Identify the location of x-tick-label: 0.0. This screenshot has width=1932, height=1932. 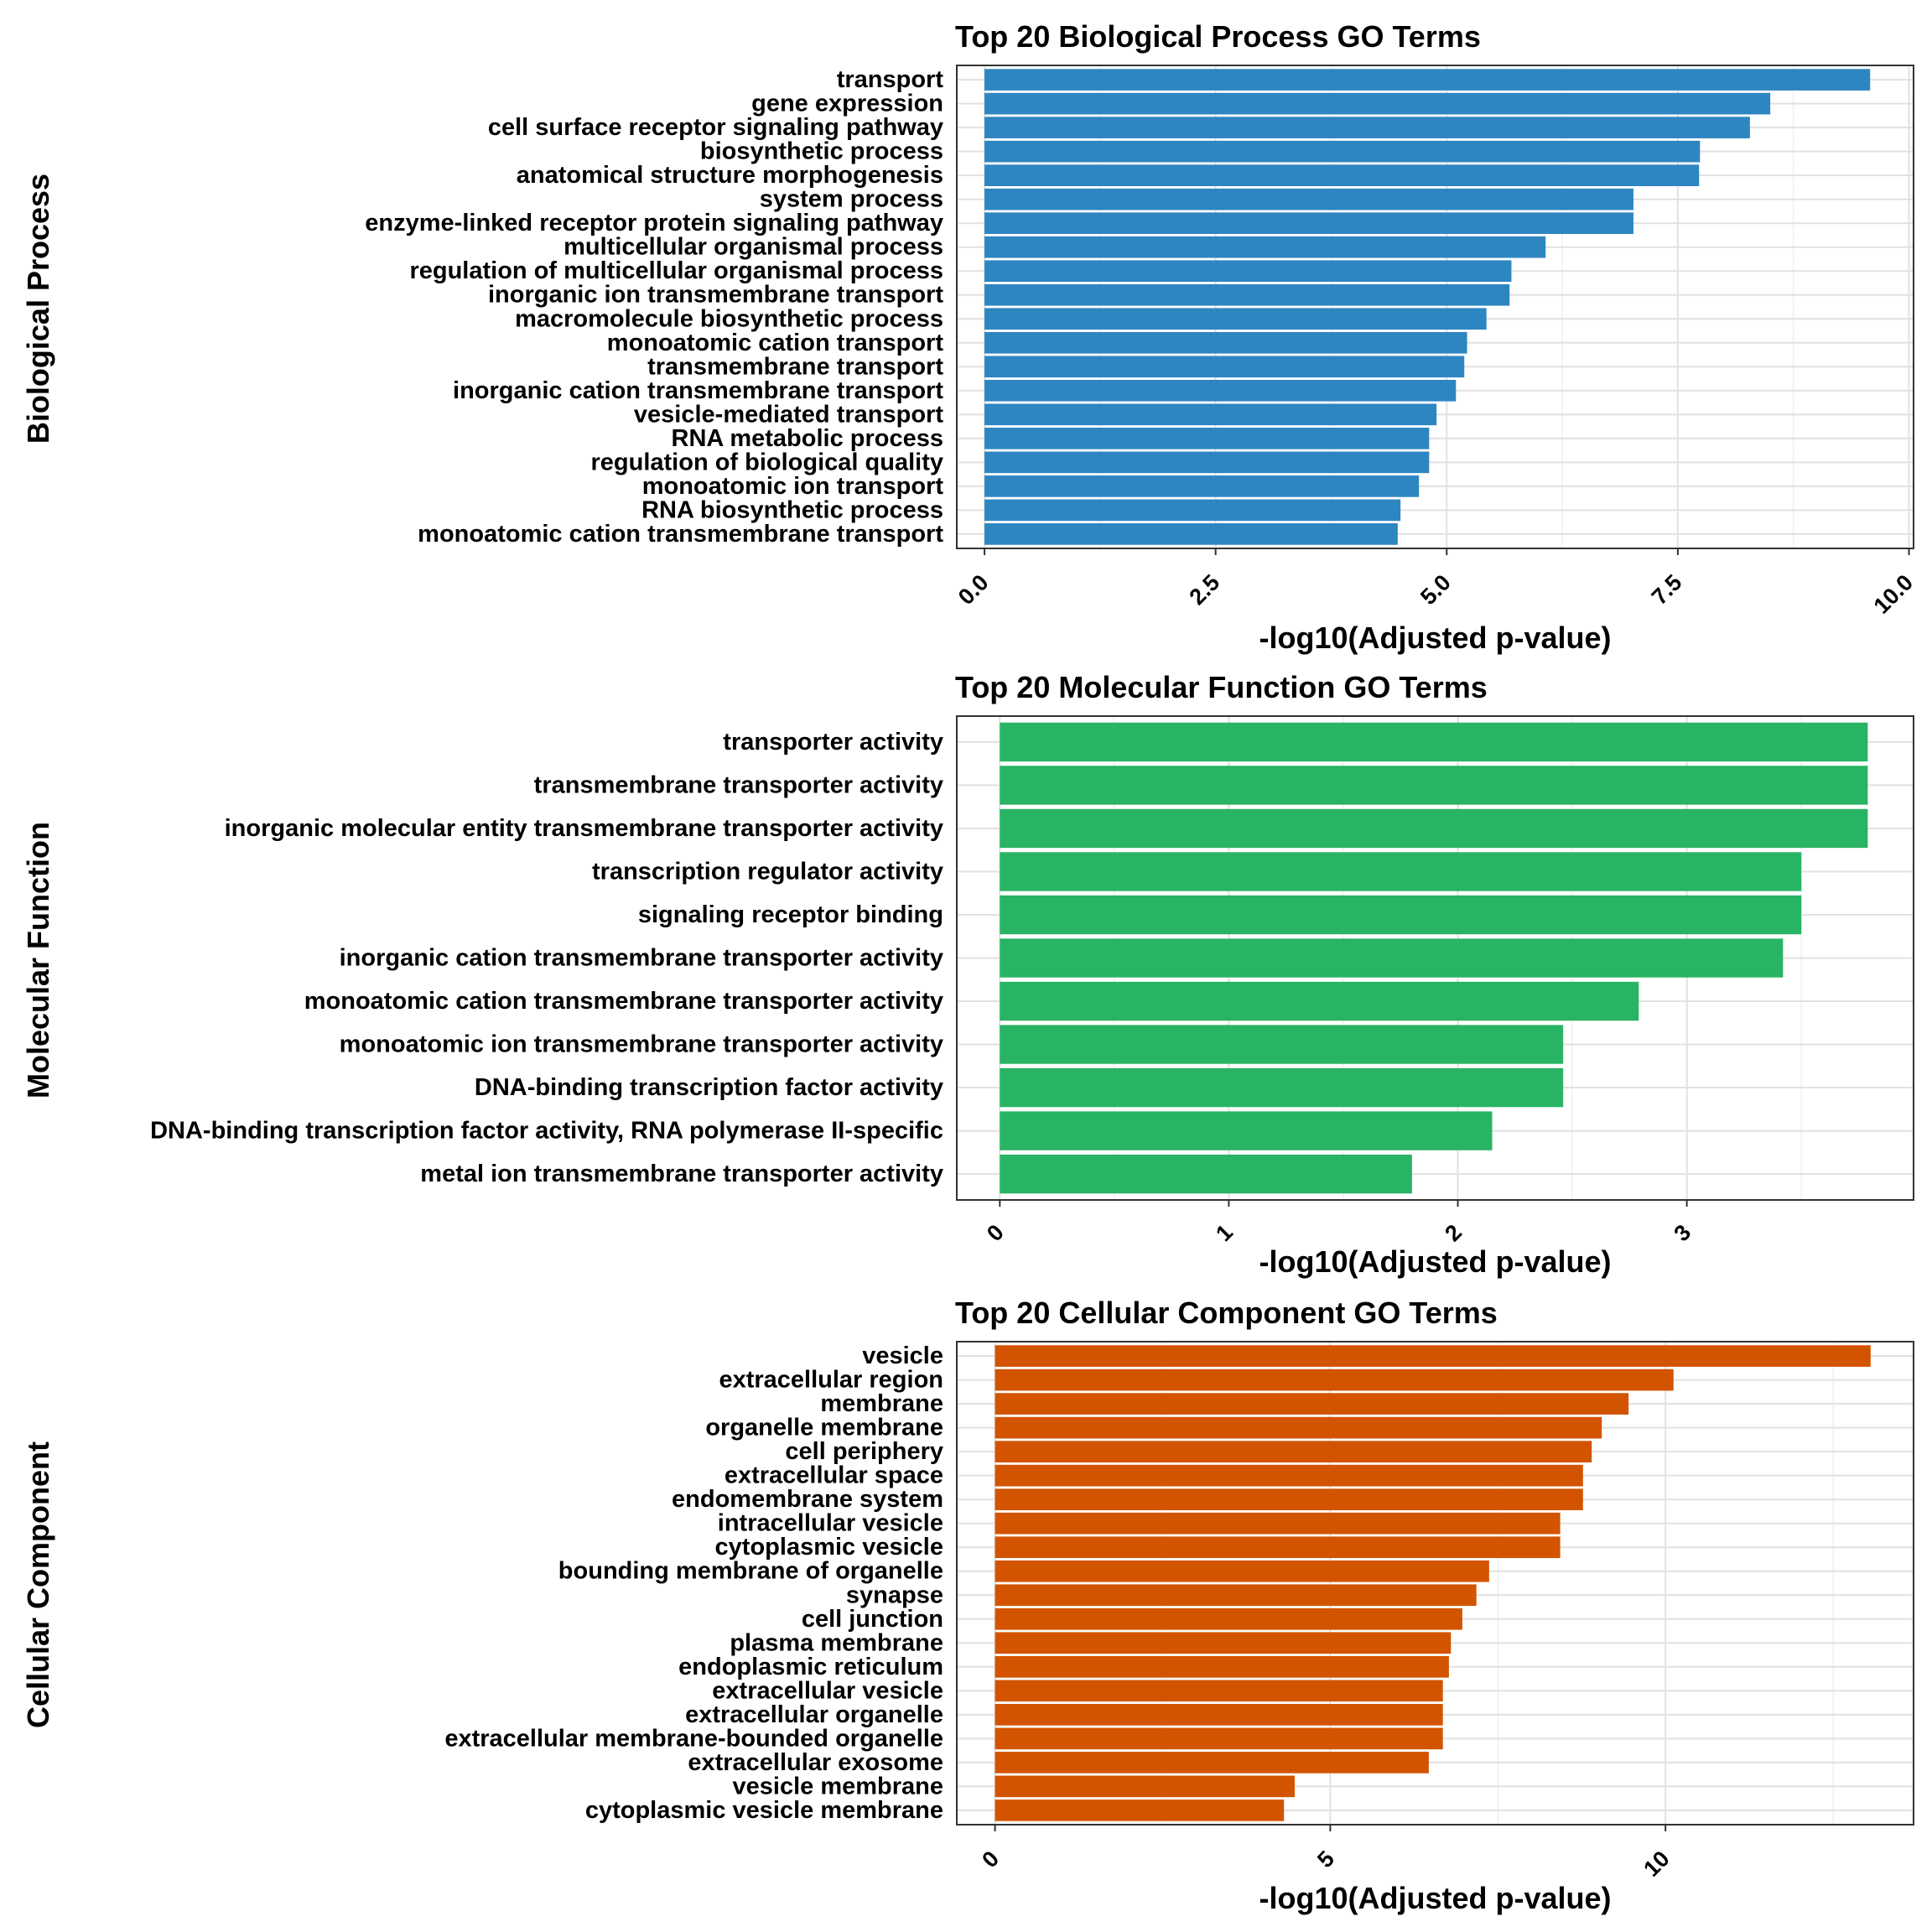
(974, 589).